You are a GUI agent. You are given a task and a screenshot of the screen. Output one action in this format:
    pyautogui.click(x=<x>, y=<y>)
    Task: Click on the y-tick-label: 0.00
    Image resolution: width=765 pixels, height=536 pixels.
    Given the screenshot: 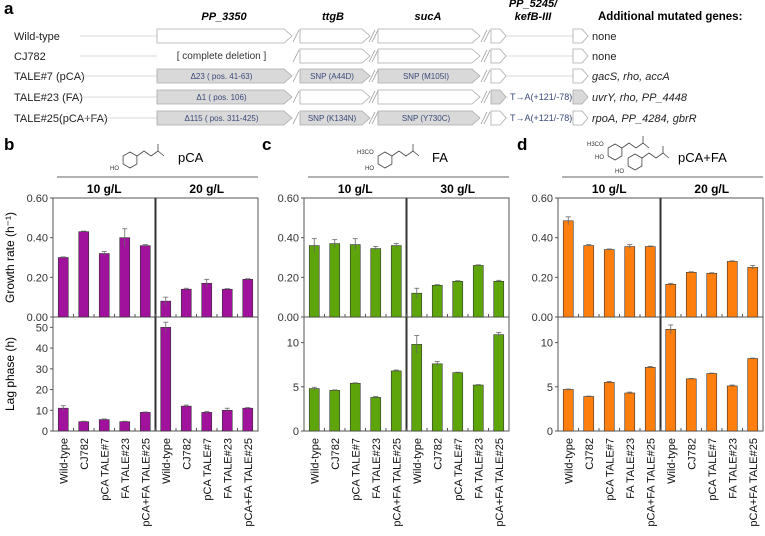 What is the action you would take?
    pyautogui.click(x=288, y=318)
    